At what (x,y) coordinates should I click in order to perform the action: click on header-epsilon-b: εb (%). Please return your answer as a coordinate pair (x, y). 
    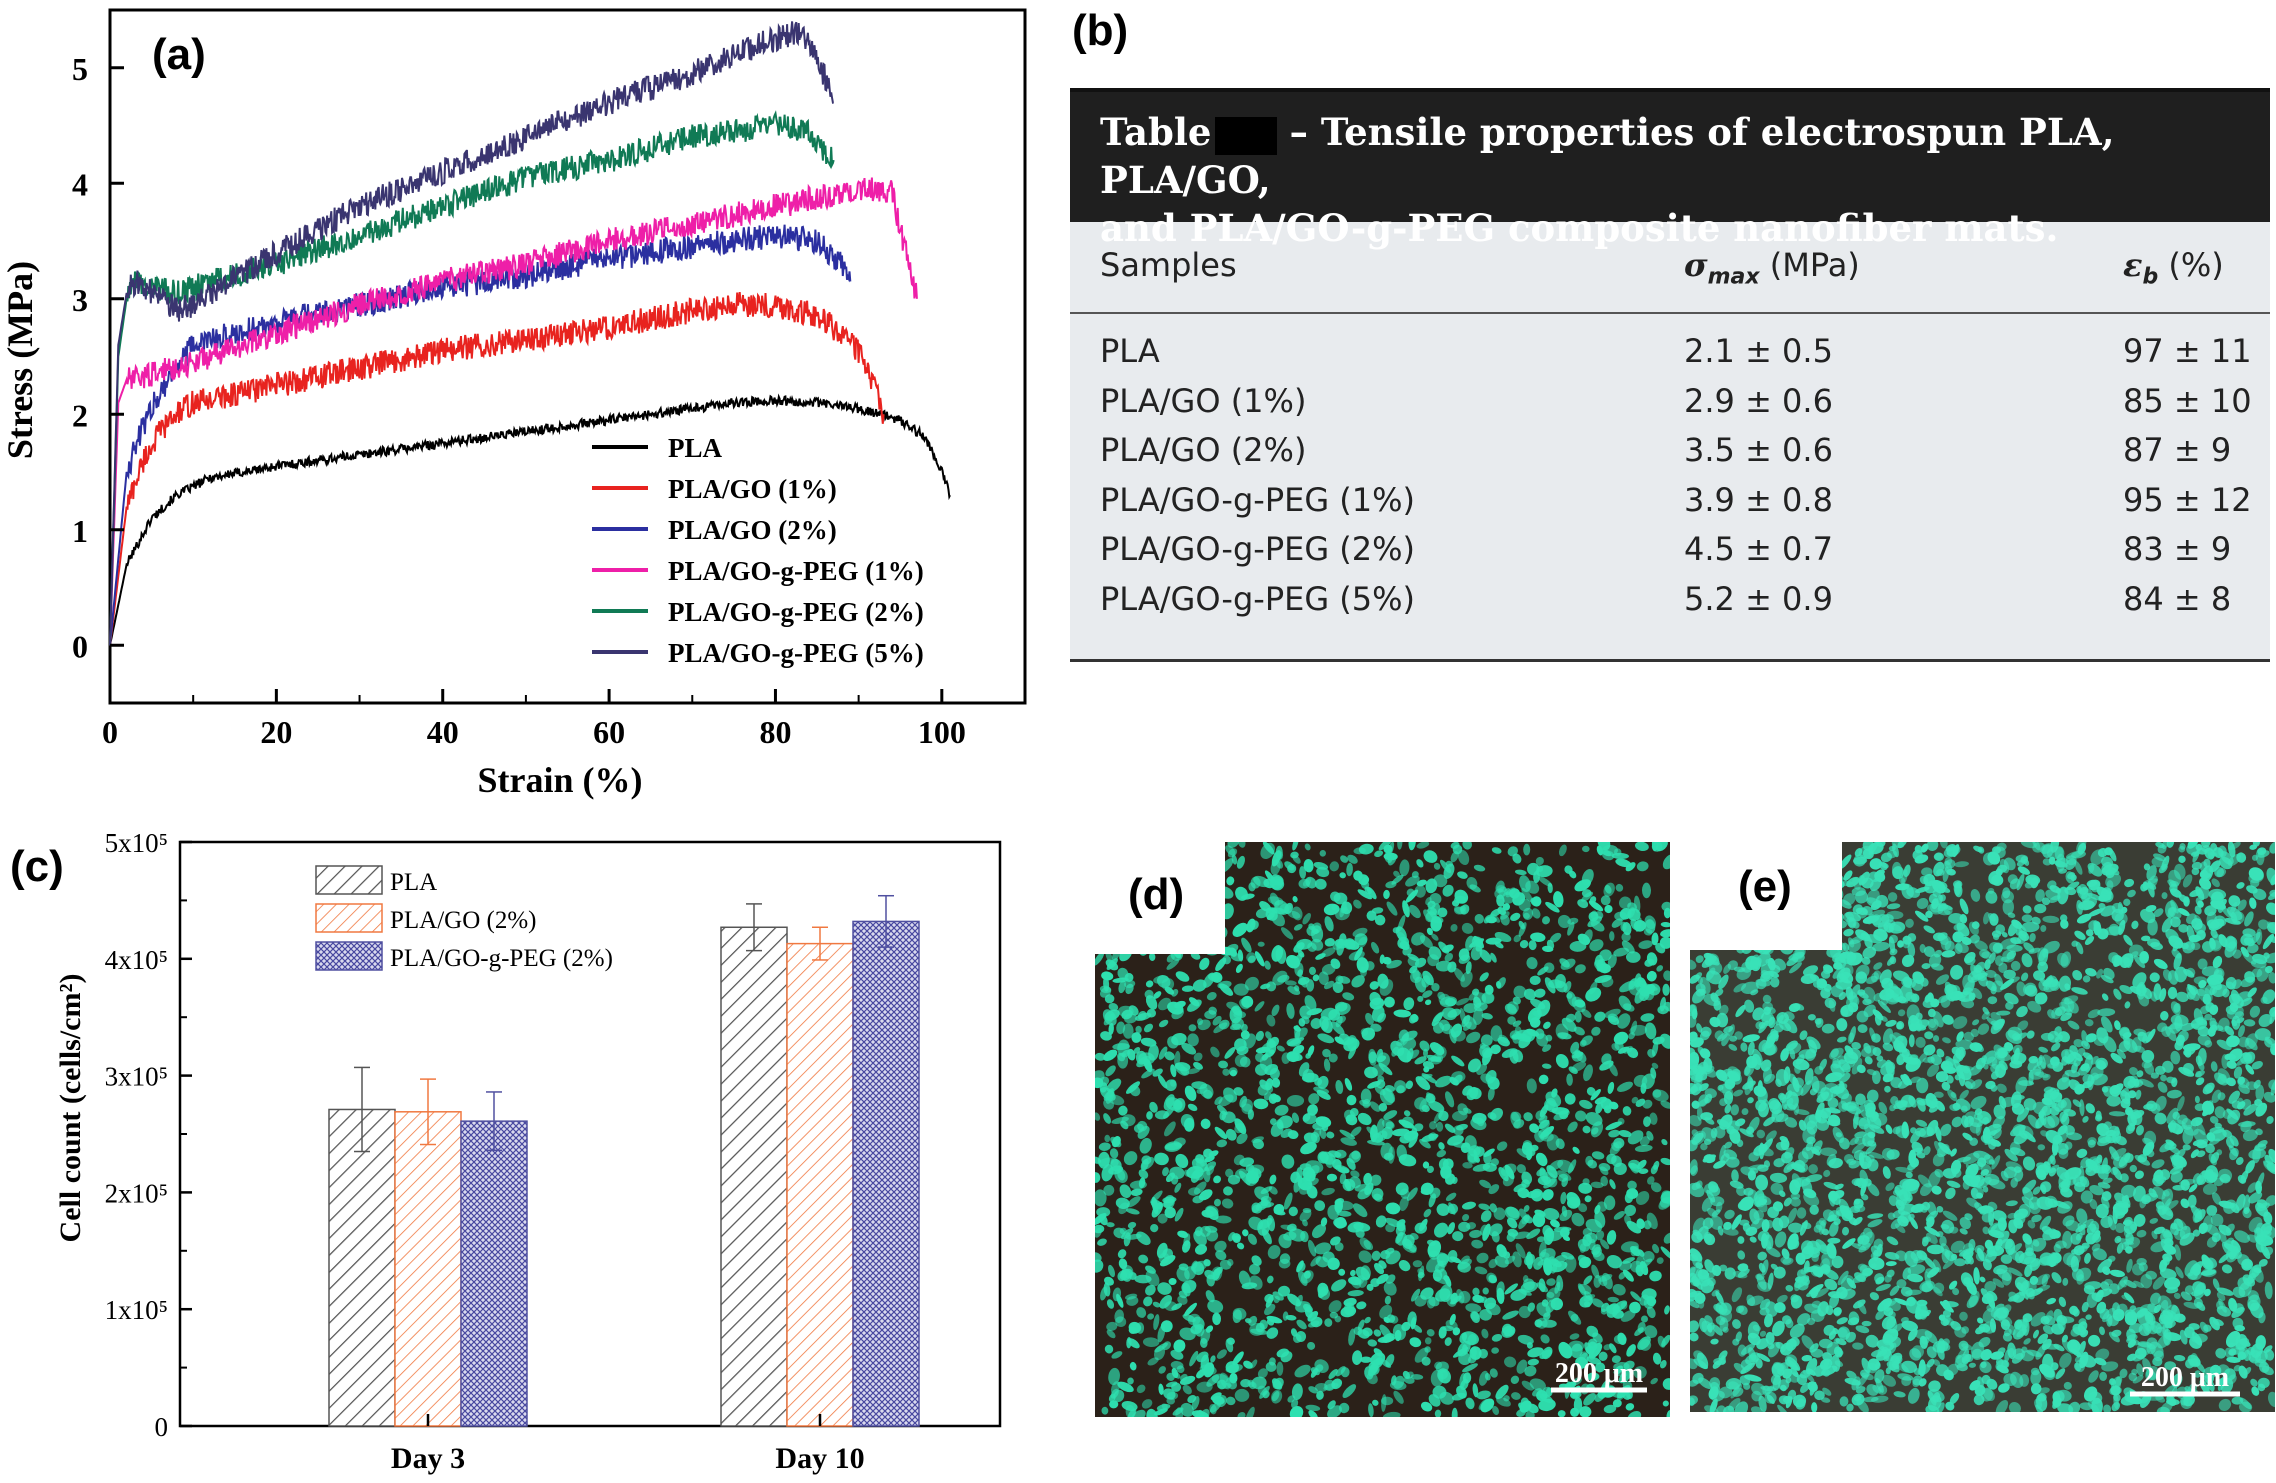
    Looking at the image, I should click on (2173, 268).